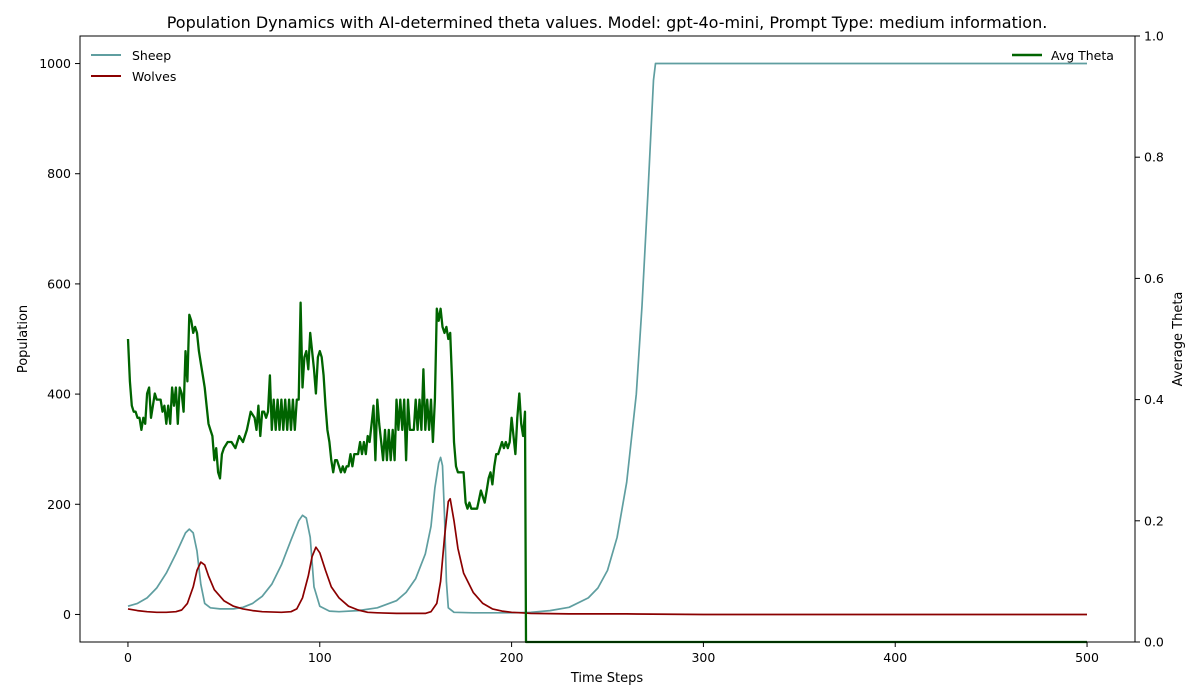 Image resolution: width=1200 pixels, height=700 pixels. Describe the element at coordinates (1154, 399) in the screenshot. I see `y2-tick-label: 0.4` at that location.